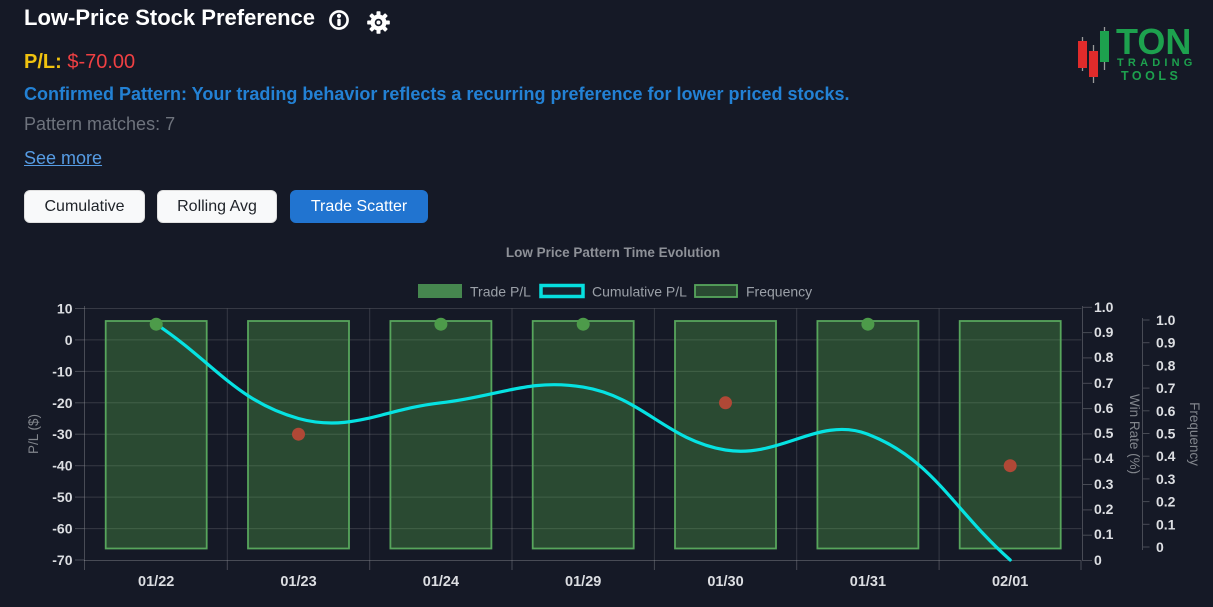 This screenshot has width=1213, height=607. Describe the element at coordinates (156, 582) in the screenshot. I see `svg-text: 01/22` at that location.